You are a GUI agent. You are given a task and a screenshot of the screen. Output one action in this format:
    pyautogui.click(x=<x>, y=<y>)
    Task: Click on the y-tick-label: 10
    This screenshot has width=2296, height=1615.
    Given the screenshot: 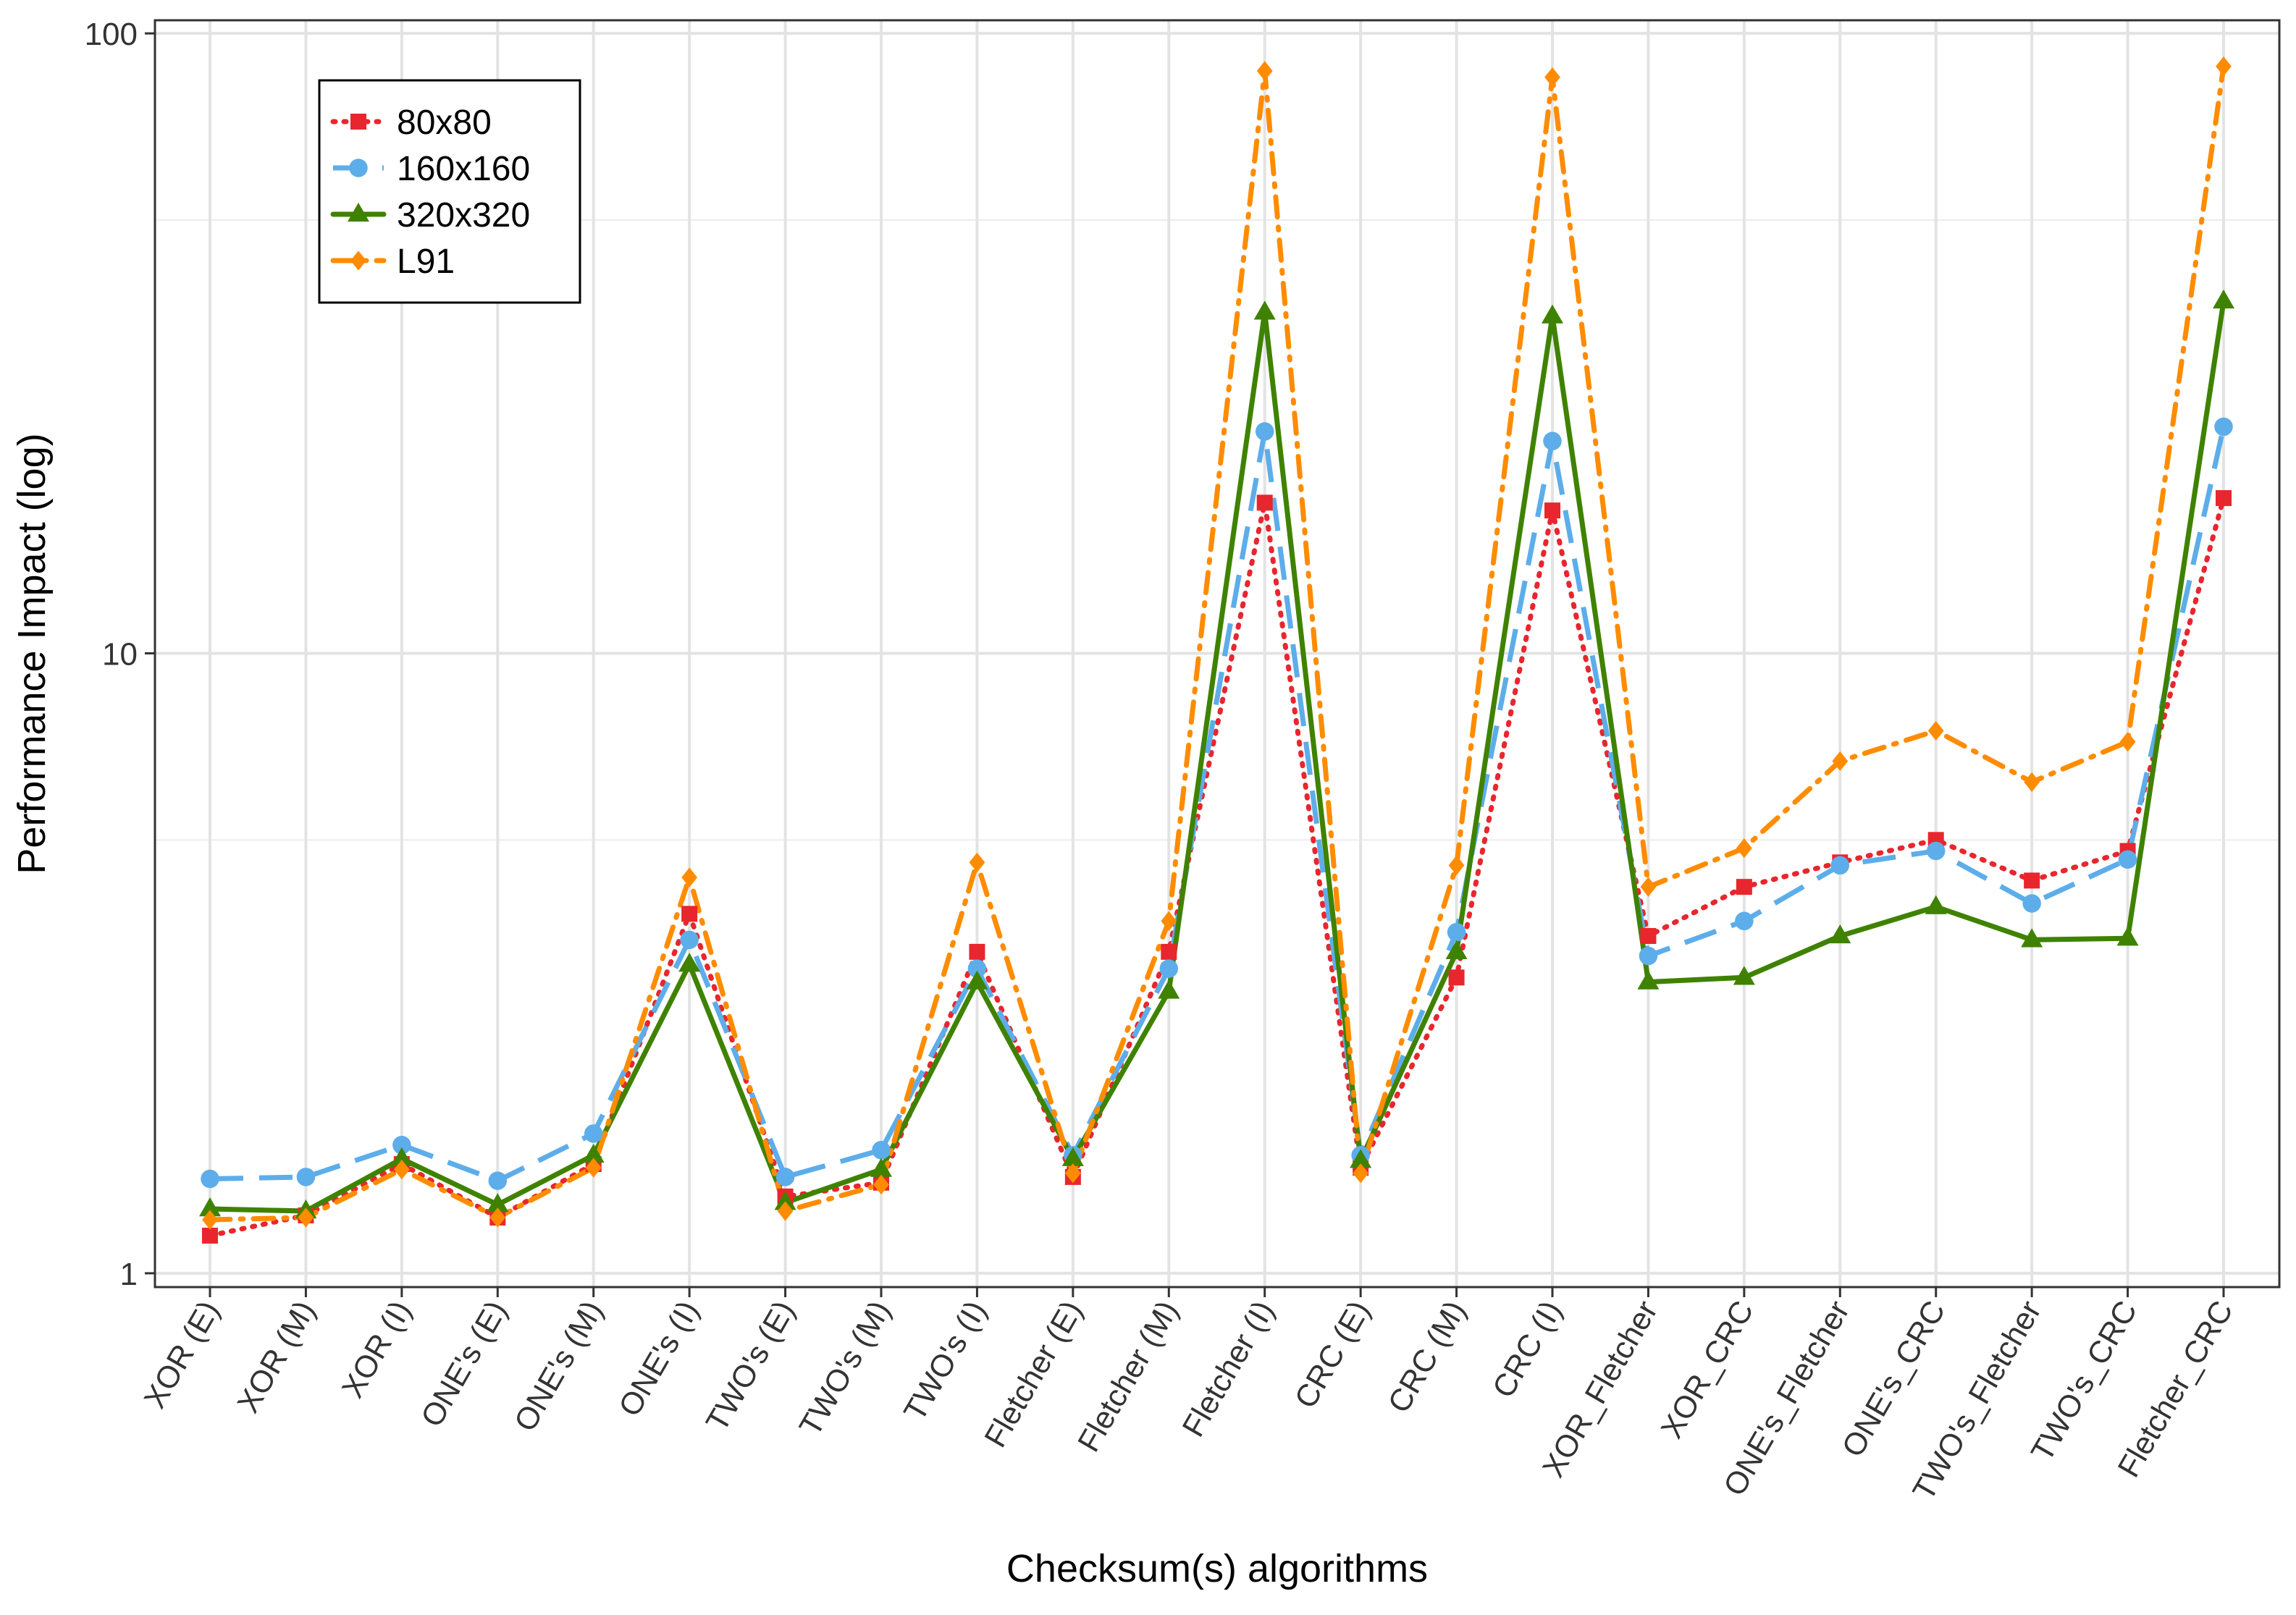 What is the action you would take?
    pyautogui.click(x=120, y=654)
    